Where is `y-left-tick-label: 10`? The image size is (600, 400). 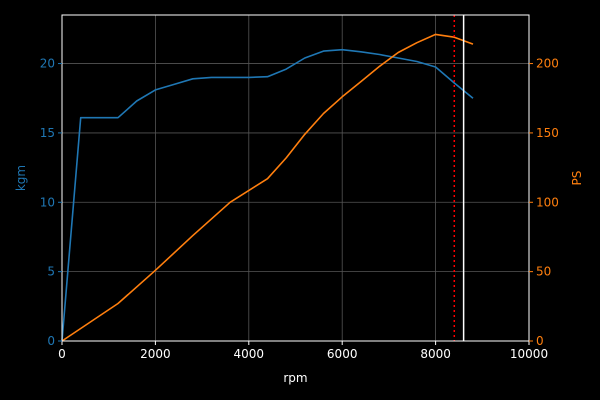
y-left-tick-label: 10 is located at coordinates (47, 202).